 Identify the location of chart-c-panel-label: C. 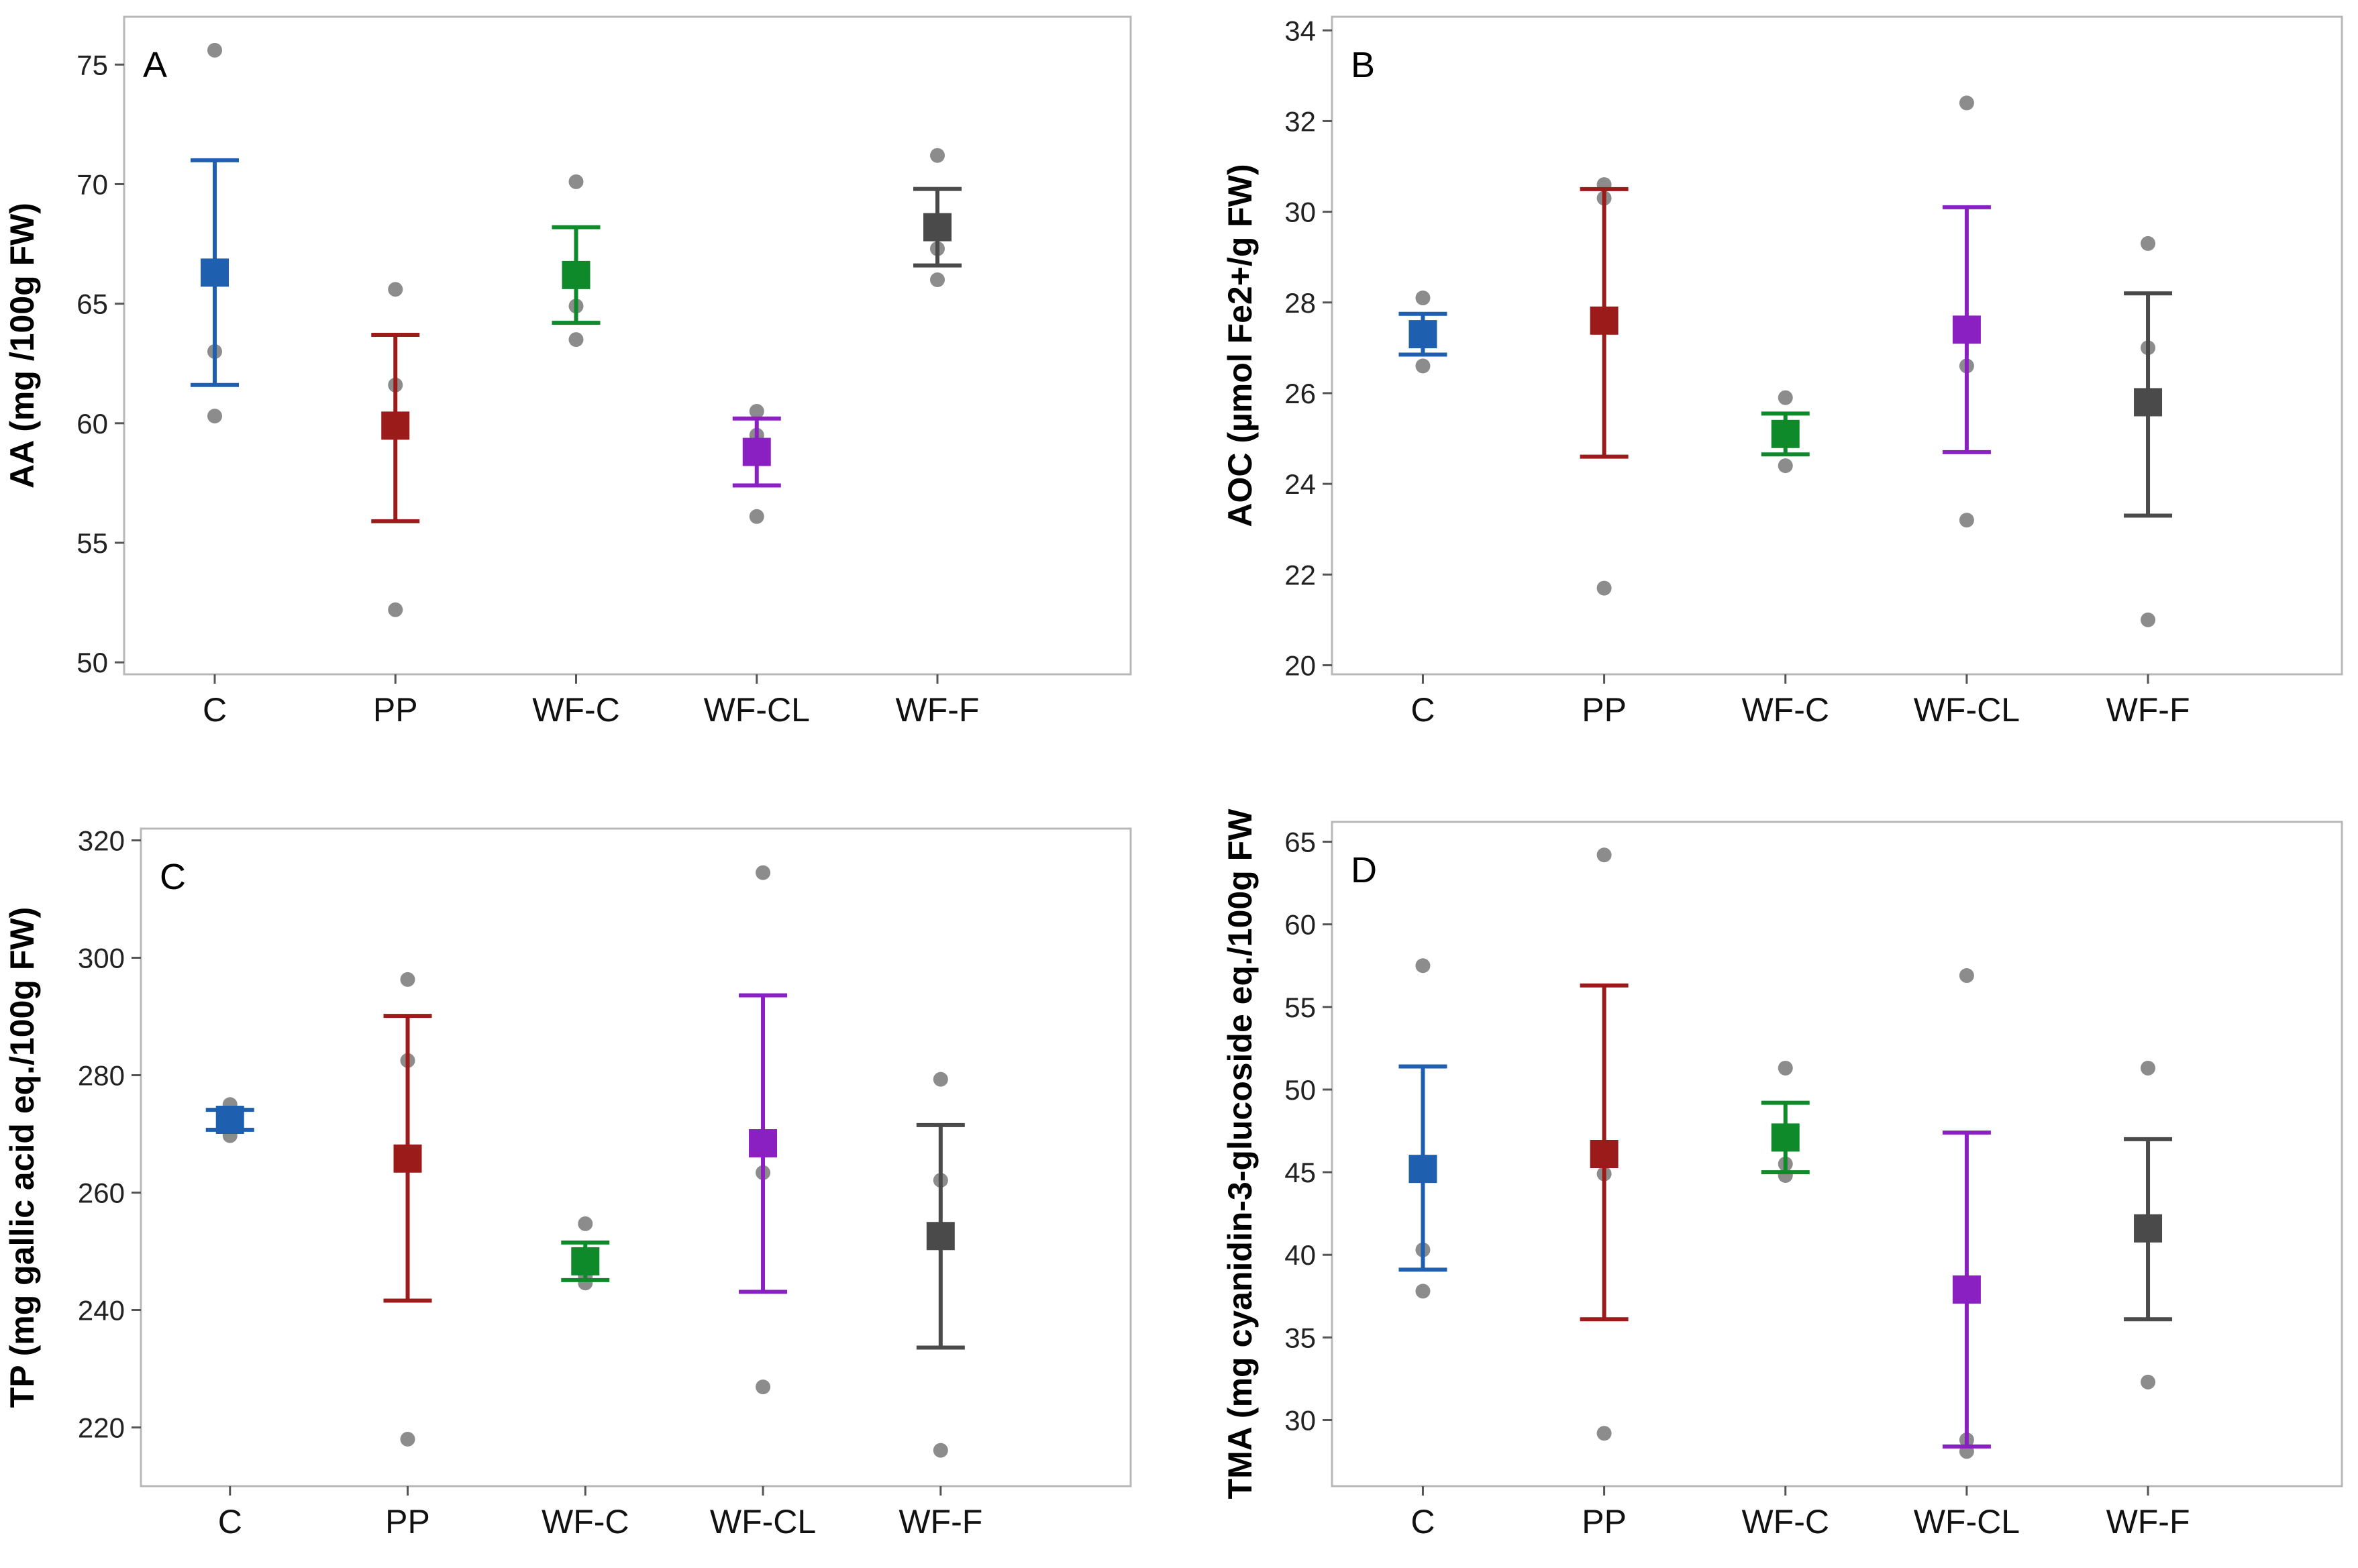
(173, 877).